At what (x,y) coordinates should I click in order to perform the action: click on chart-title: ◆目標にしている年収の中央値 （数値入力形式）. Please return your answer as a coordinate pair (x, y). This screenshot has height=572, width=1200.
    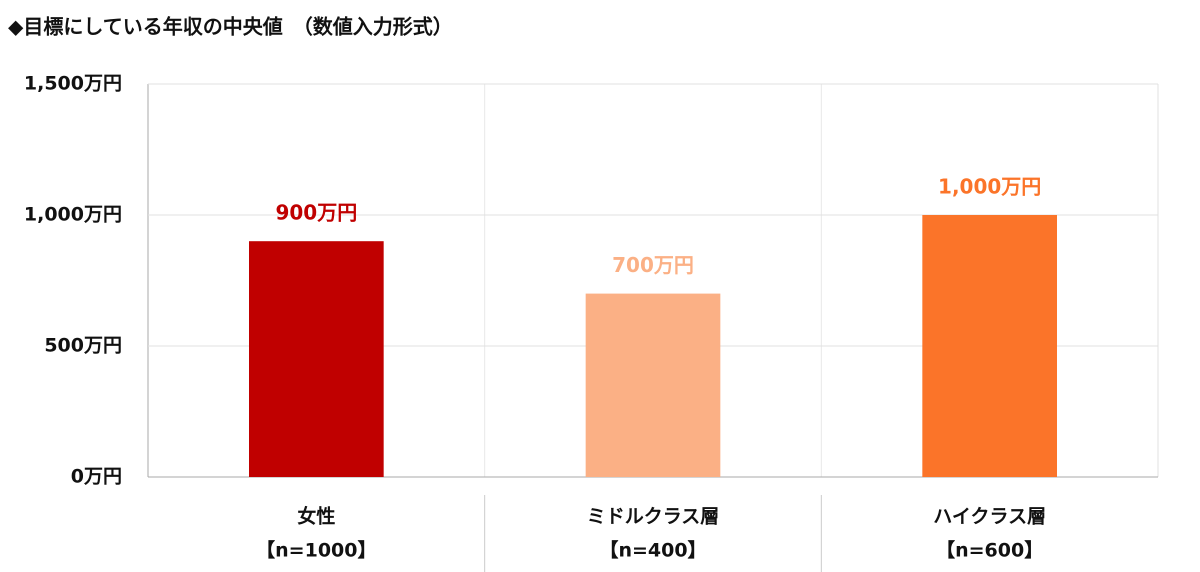
    Looking at the image, I should click on (230, 27).